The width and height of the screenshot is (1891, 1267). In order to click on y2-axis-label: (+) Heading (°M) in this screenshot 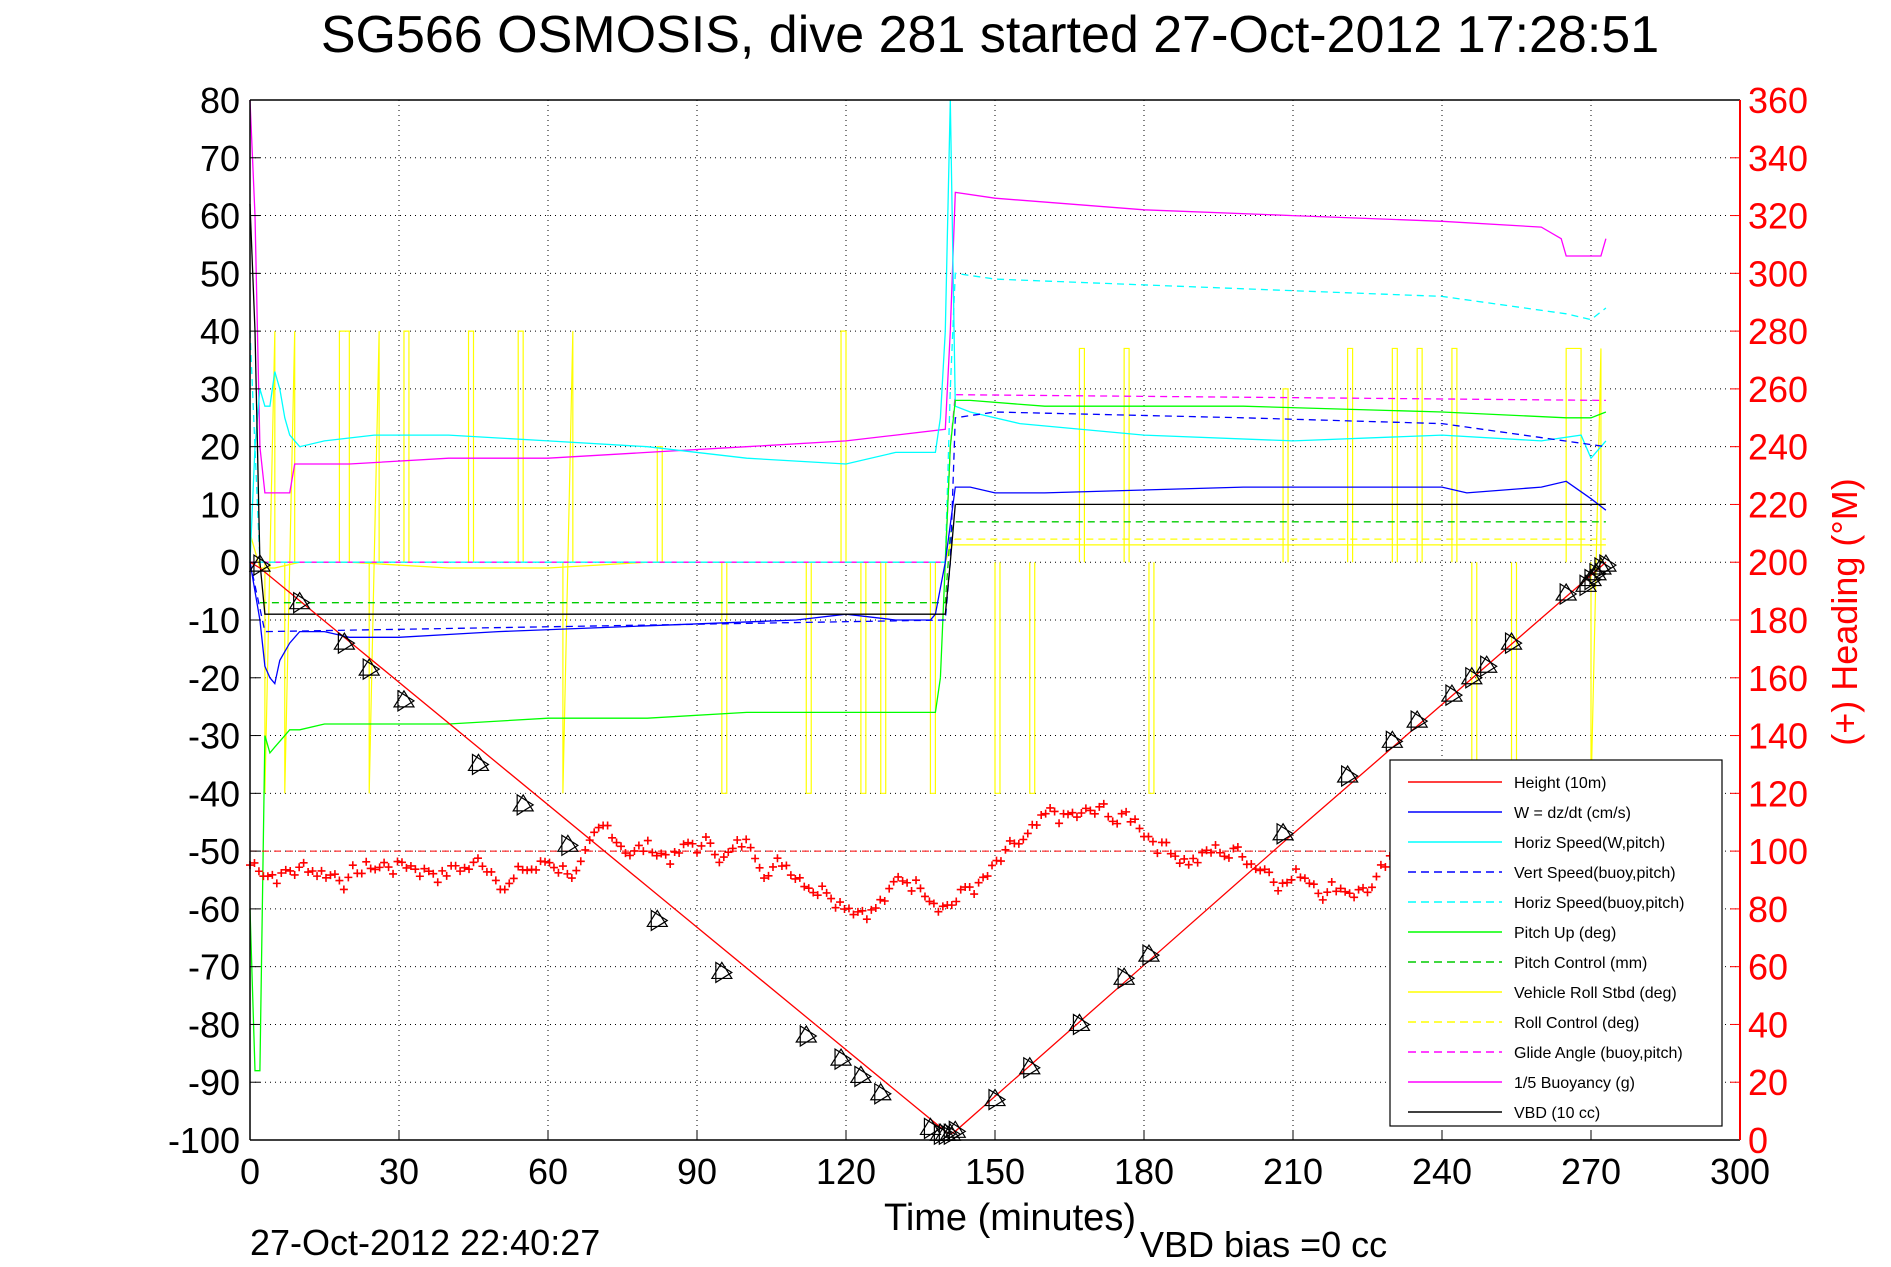, I will do `click(1844, 611)`.